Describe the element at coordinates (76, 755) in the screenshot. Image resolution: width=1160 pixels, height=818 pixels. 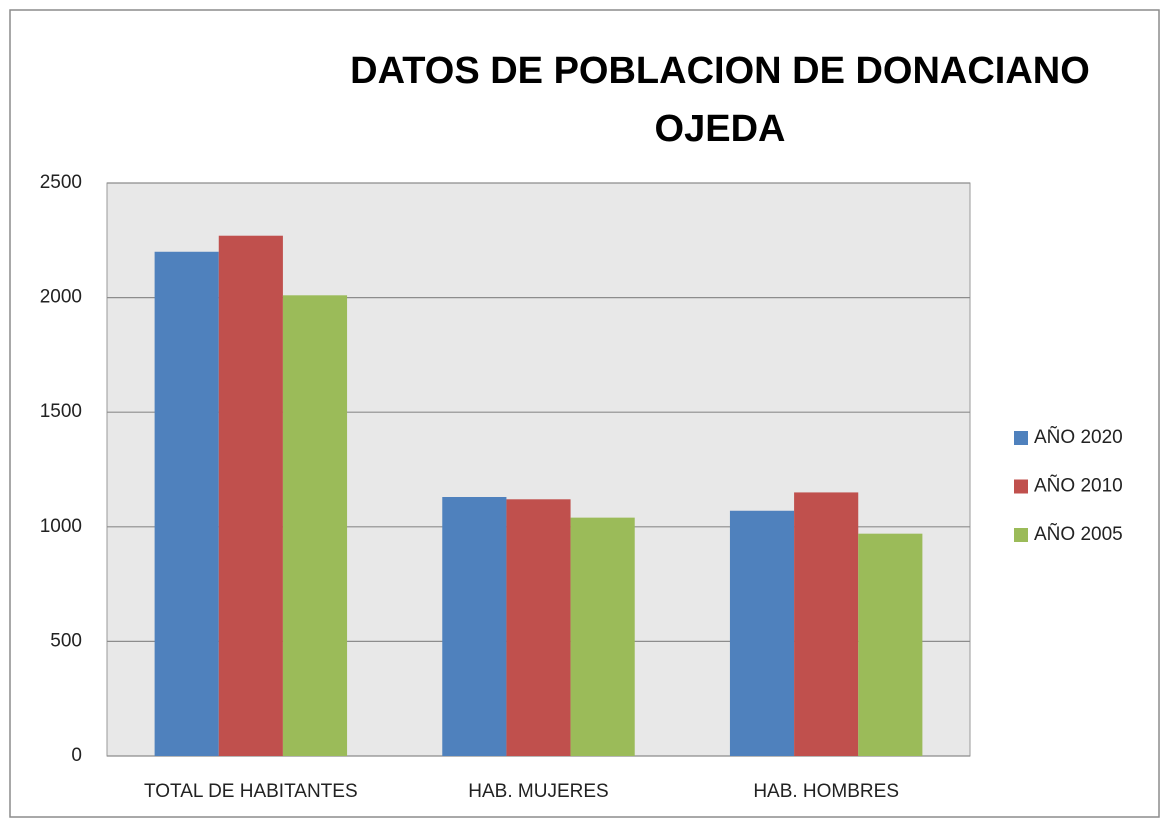
I see `y-tick-label: 0` at that location.